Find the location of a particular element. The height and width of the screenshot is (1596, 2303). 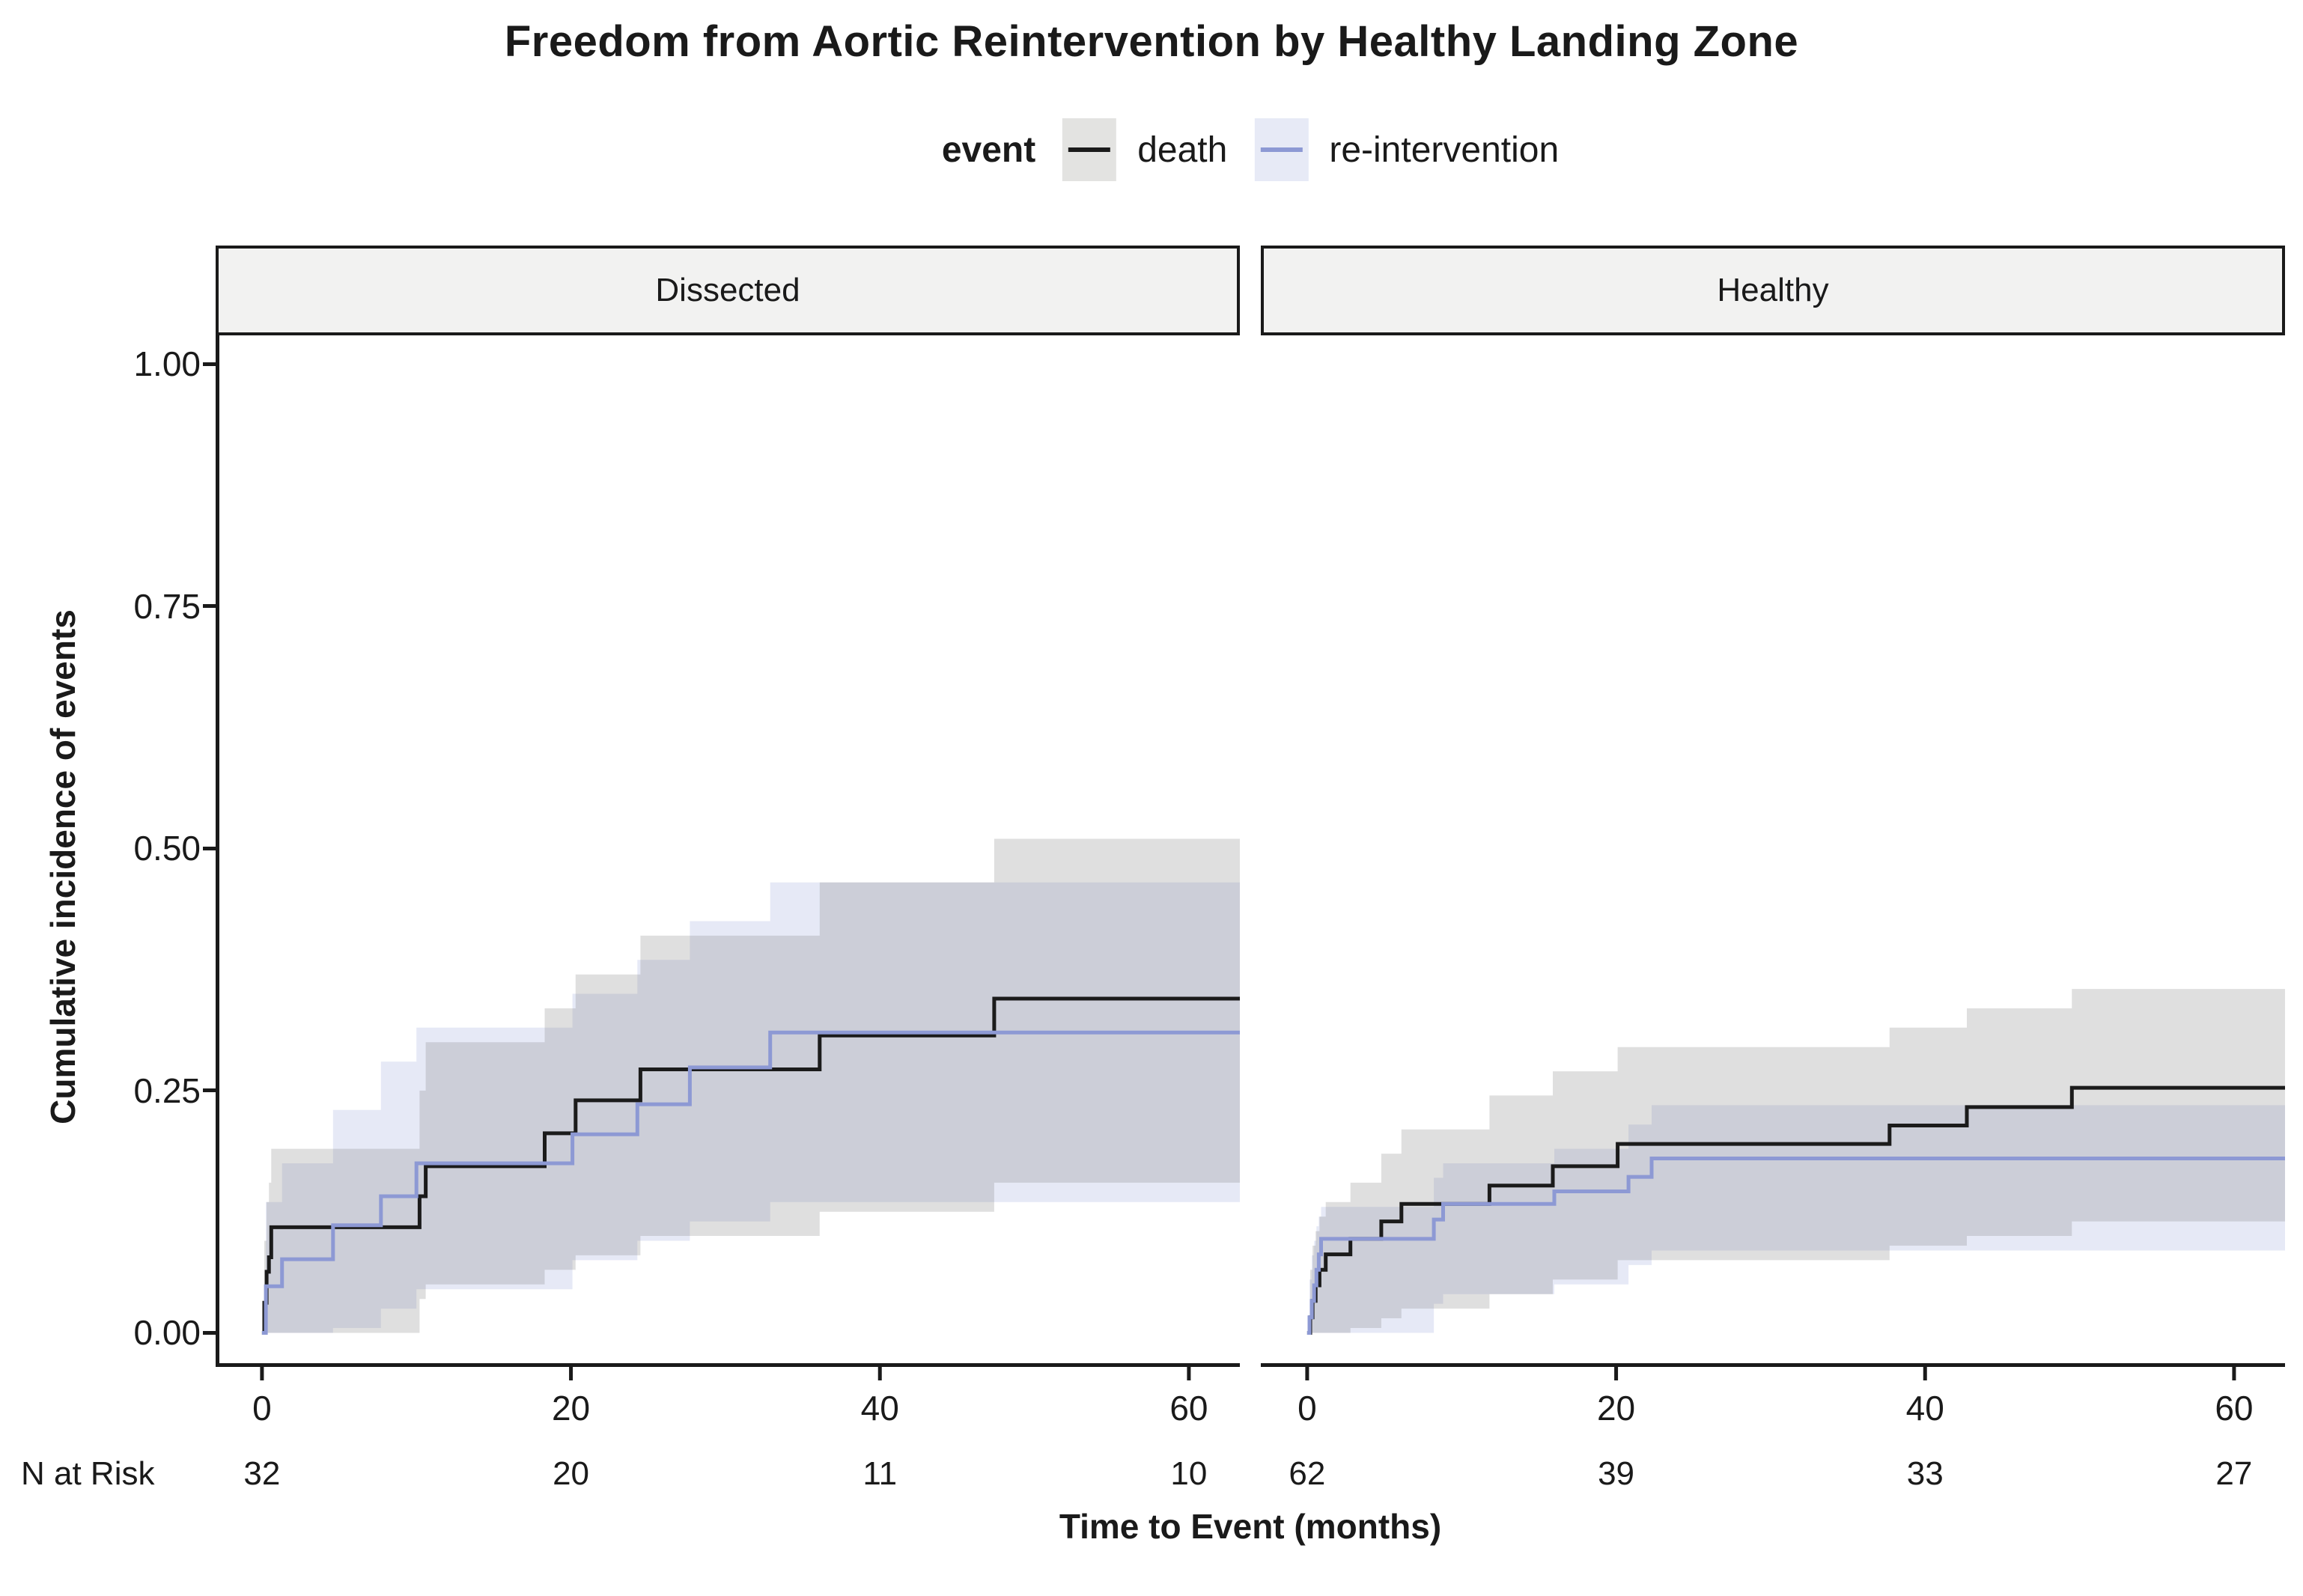

n-at-risk-value: 62 is located at coordinates (1307, 1474).